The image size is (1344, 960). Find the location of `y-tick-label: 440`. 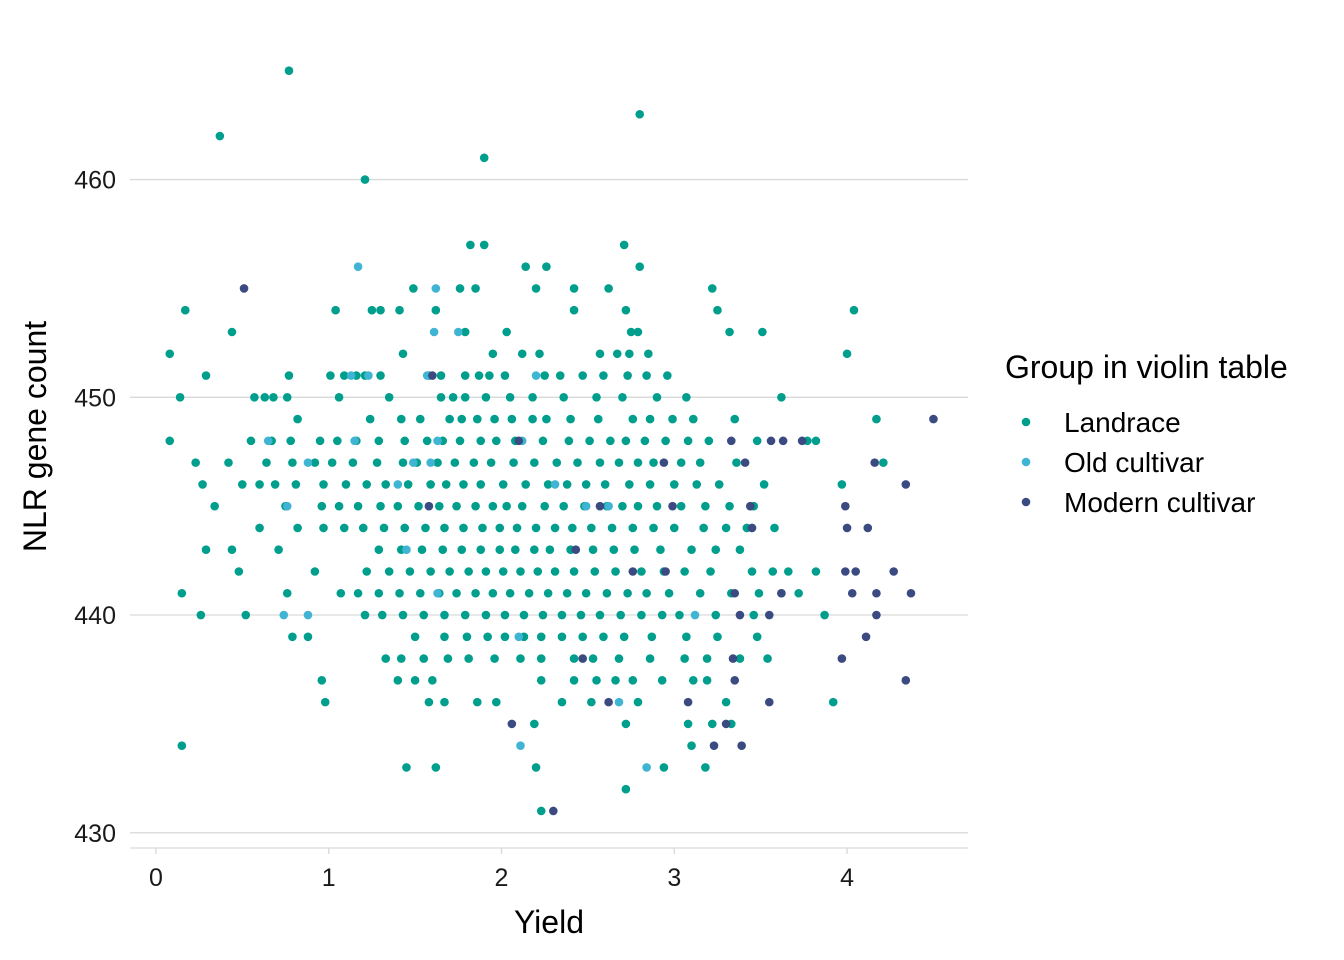

y-tick-label: 440 is located at coordinates (95, 616).